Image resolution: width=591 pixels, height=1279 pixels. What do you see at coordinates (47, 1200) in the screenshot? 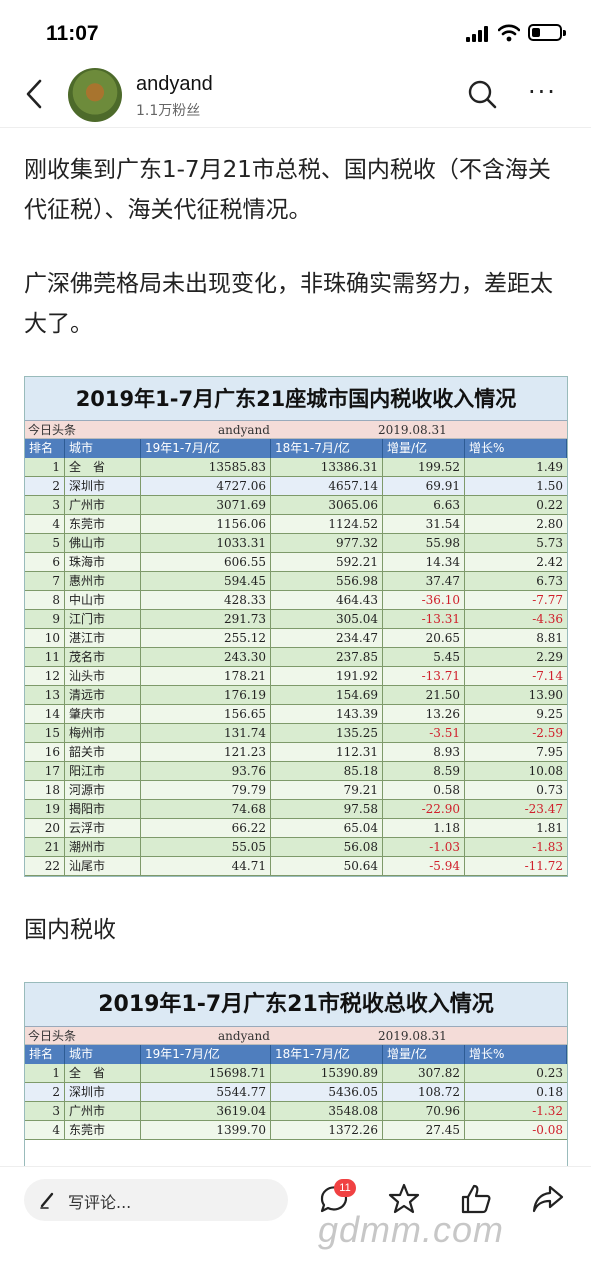
I see `pen-icon` at bounding box center [47, 1200].